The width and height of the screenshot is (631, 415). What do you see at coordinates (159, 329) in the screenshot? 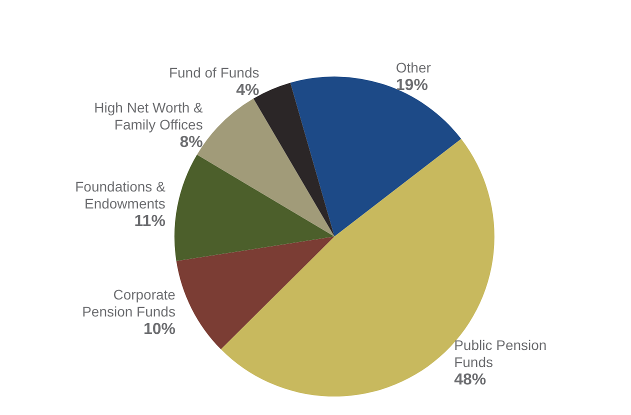
I see `data-label: 10%` at bounding box center [159, 329].